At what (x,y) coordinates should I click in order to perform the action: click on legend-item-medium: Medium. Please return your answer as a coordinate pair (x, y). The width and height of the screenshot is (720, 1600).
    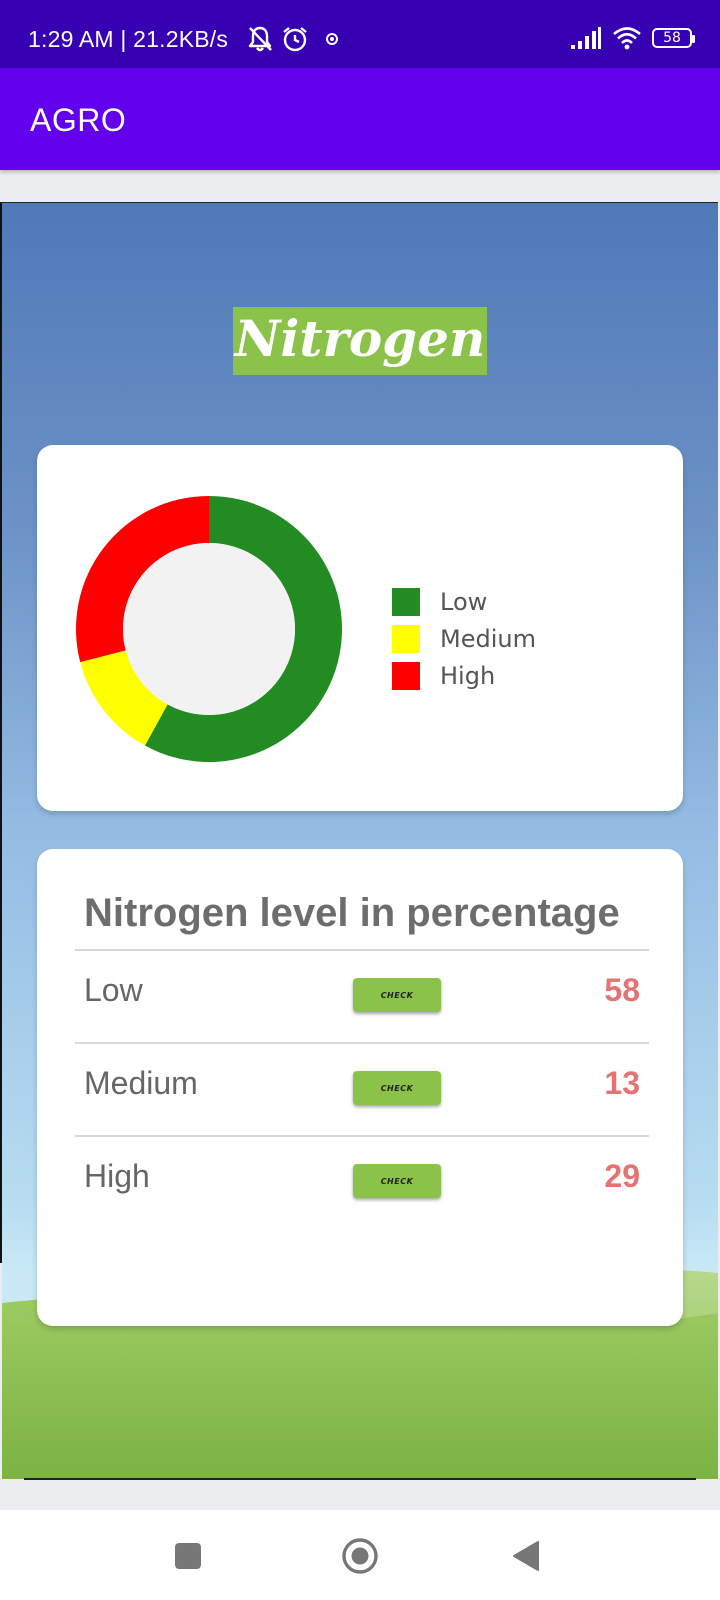
    Looking at the image, I should click on (464, 638).